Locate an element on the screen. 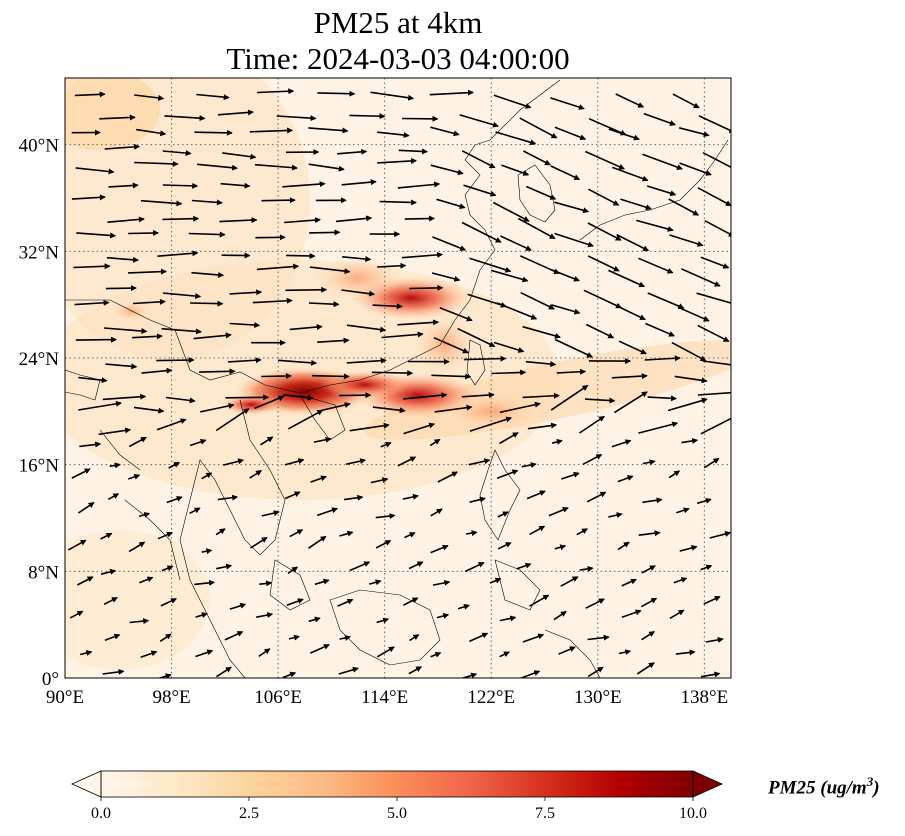 The height and width of the screenshot is (836, 905). lon-tick-label: 122°E is located at coordinates (491, 697).